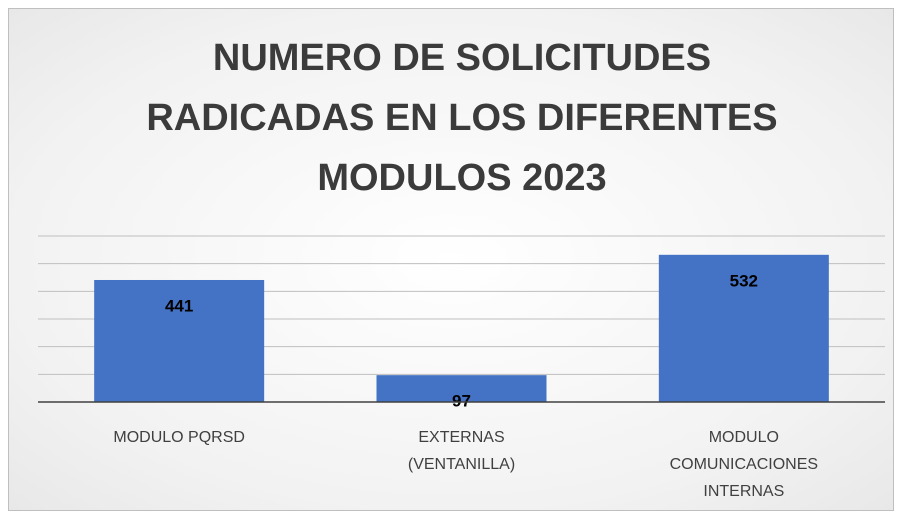 The image size is (904, 520). What do you see at coordinates (746, 464) in the screenshot?
I see `x-tick-label: MODULO COMUNICACIONES INTERNAS` at bounding box center [746, 464].